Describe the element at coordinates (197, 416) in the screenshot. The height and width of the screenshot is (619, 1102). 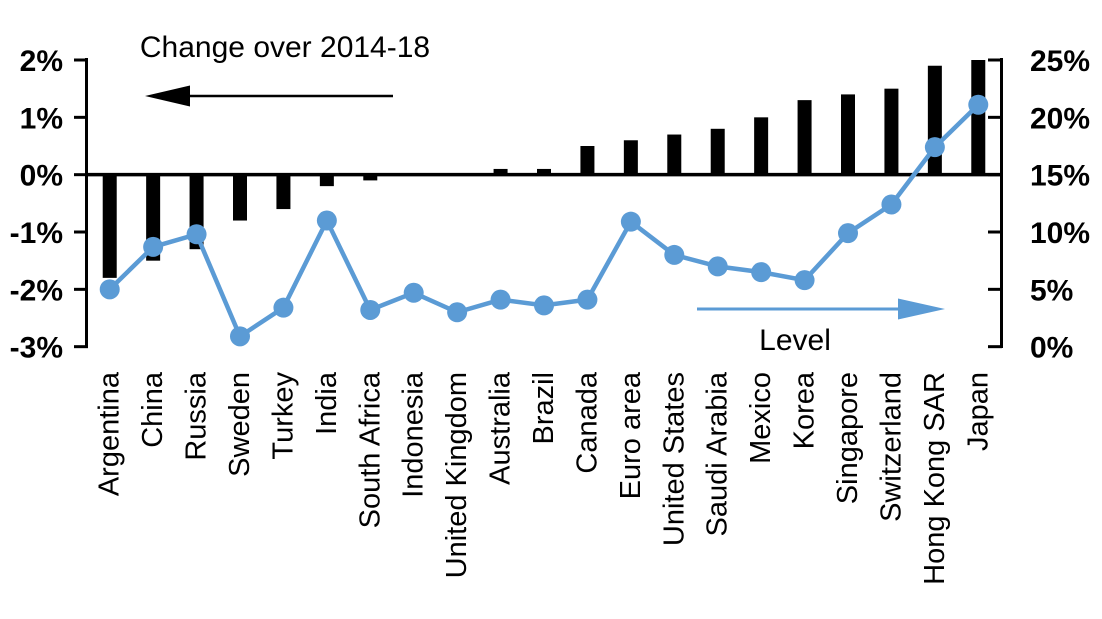
I see `category-label: Russia` at that location.